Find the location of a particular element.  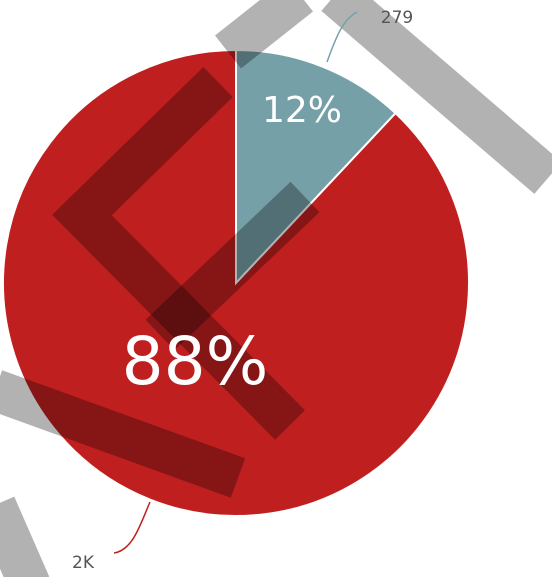

value-label: 279 is located at coordinates (397, 18).